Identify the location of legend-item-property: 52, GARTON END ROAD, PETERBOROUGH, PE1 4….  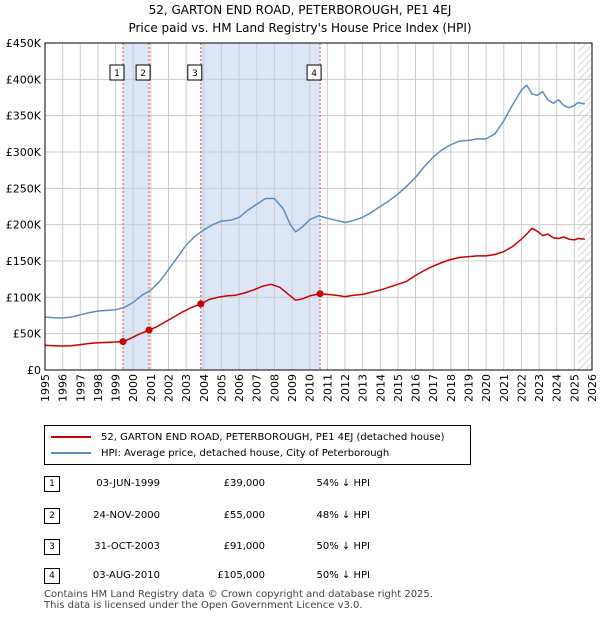
(248, 437).